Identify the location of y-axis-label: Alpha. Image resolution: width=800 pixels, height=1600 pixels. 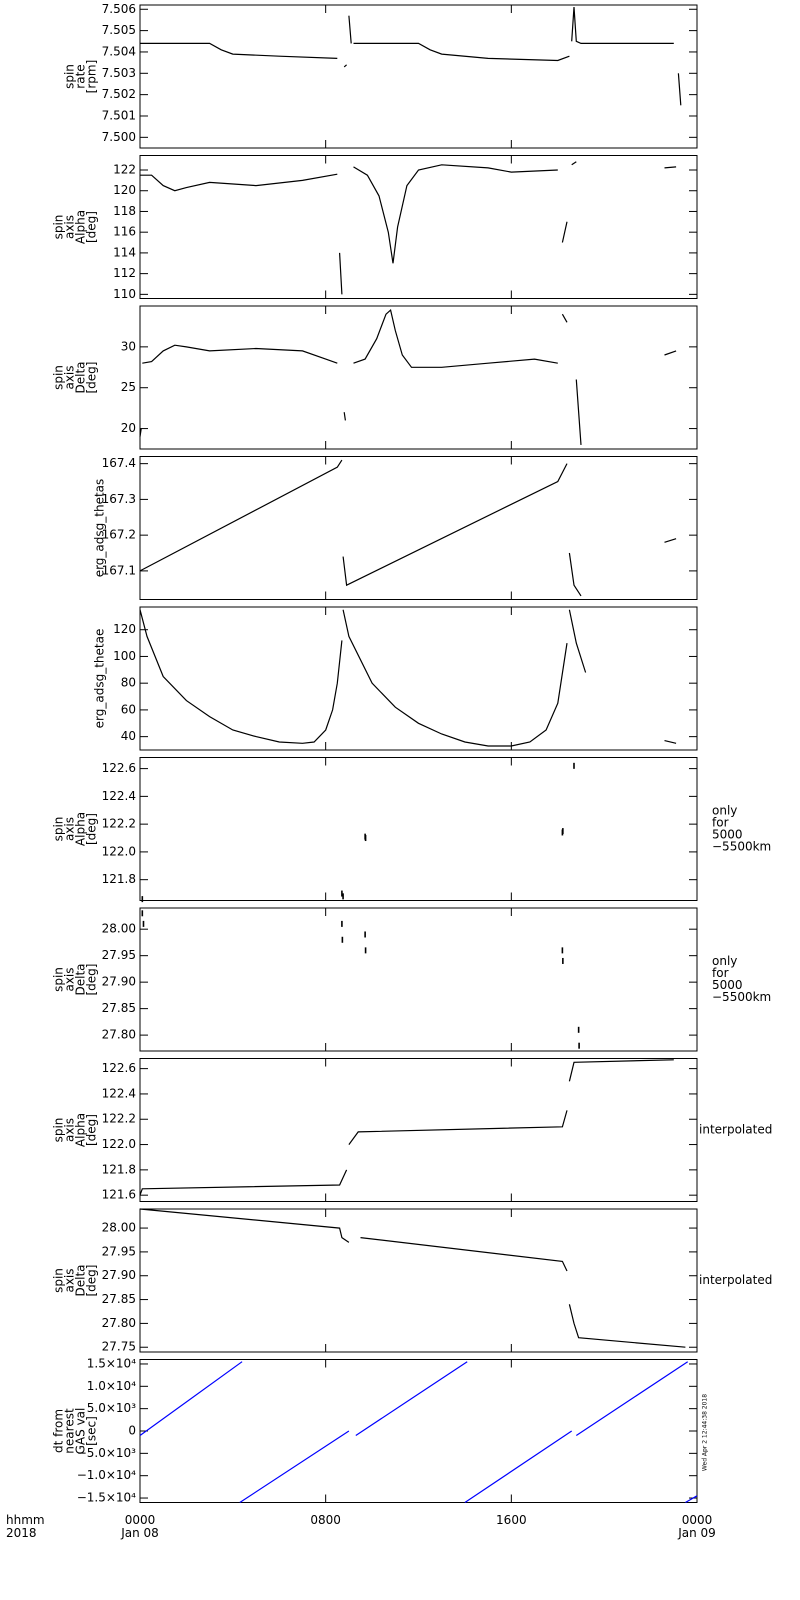
(81, 829).